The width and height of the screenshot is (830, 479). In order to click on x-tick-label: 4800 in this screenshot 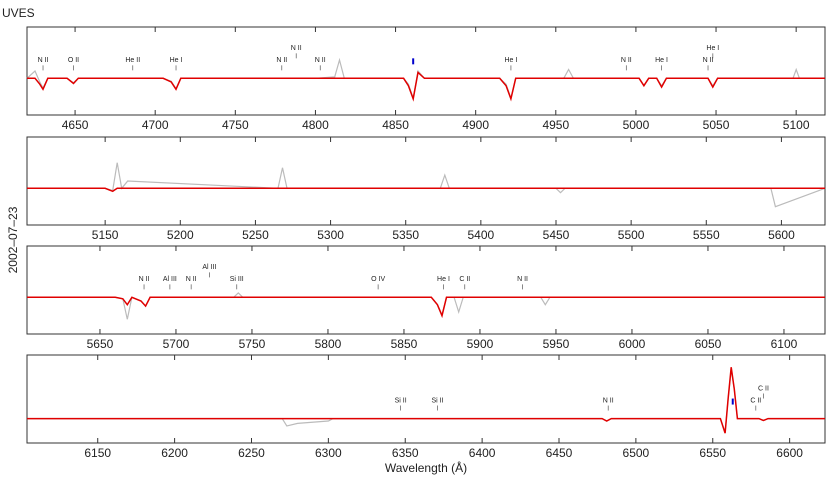, I will do `click(315, 125)`.